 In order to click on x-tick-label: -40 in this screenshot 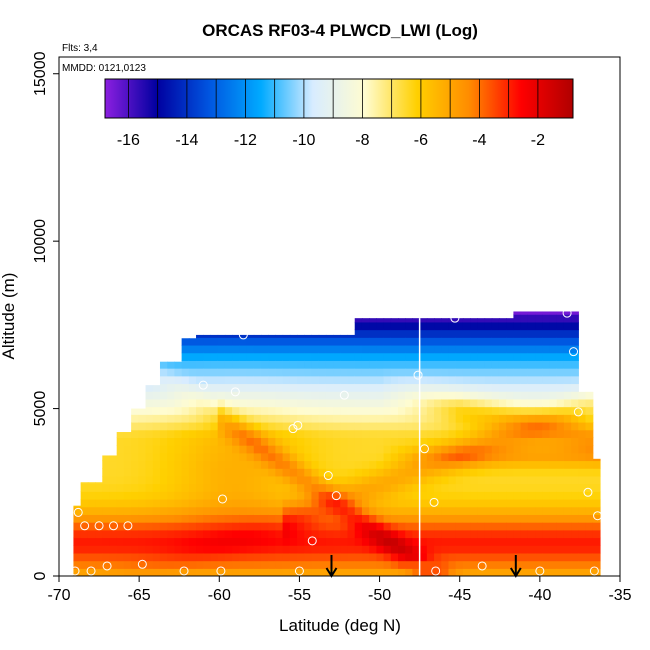, I will do `click(539, 595)`.